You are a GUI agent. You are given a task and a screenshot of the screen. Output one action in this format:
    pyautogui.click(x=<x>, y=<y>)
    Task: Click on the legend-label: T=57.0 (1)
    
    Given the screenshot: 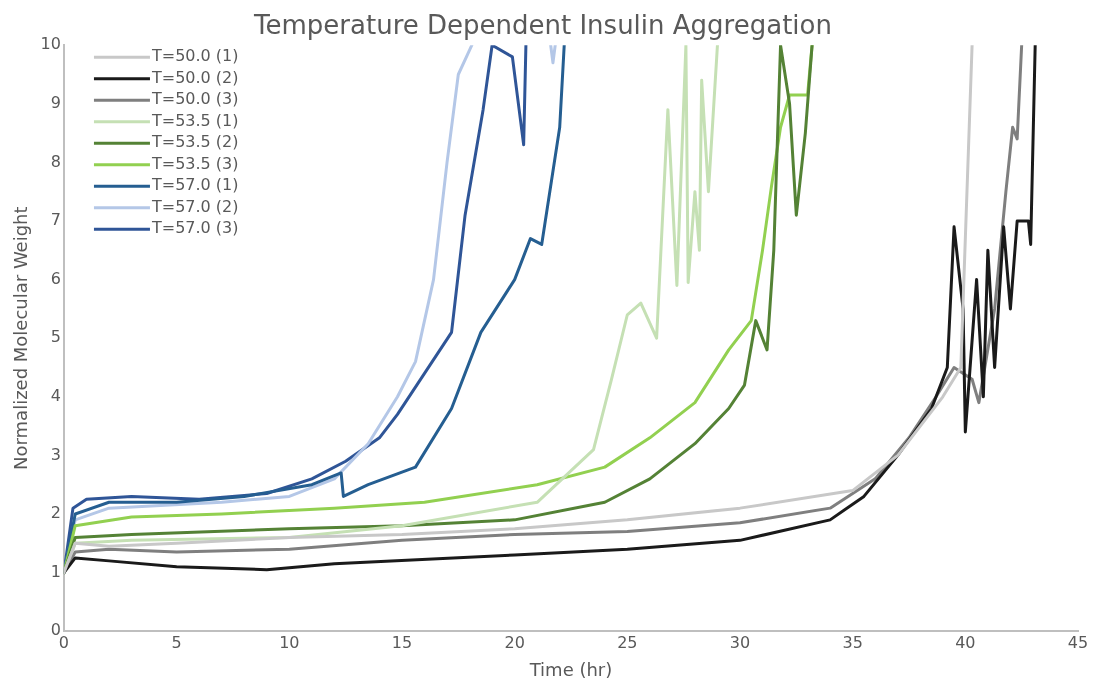 What is the action you would take?
    pyautogui.click(x=194, y=185)
    